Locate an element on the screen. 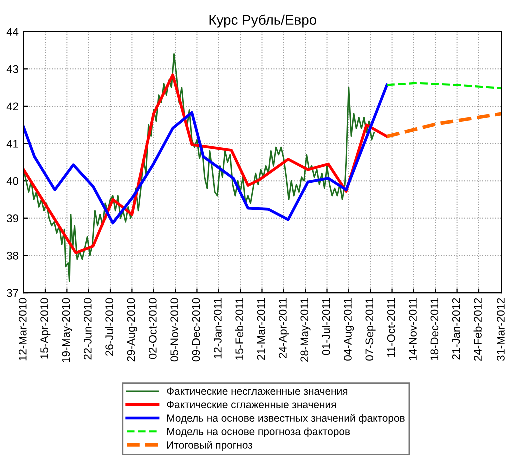 The width and height of the screenshot is (507, 455). x-tick-label: 15-Apr-2010 is located at coordinates (45, 328).